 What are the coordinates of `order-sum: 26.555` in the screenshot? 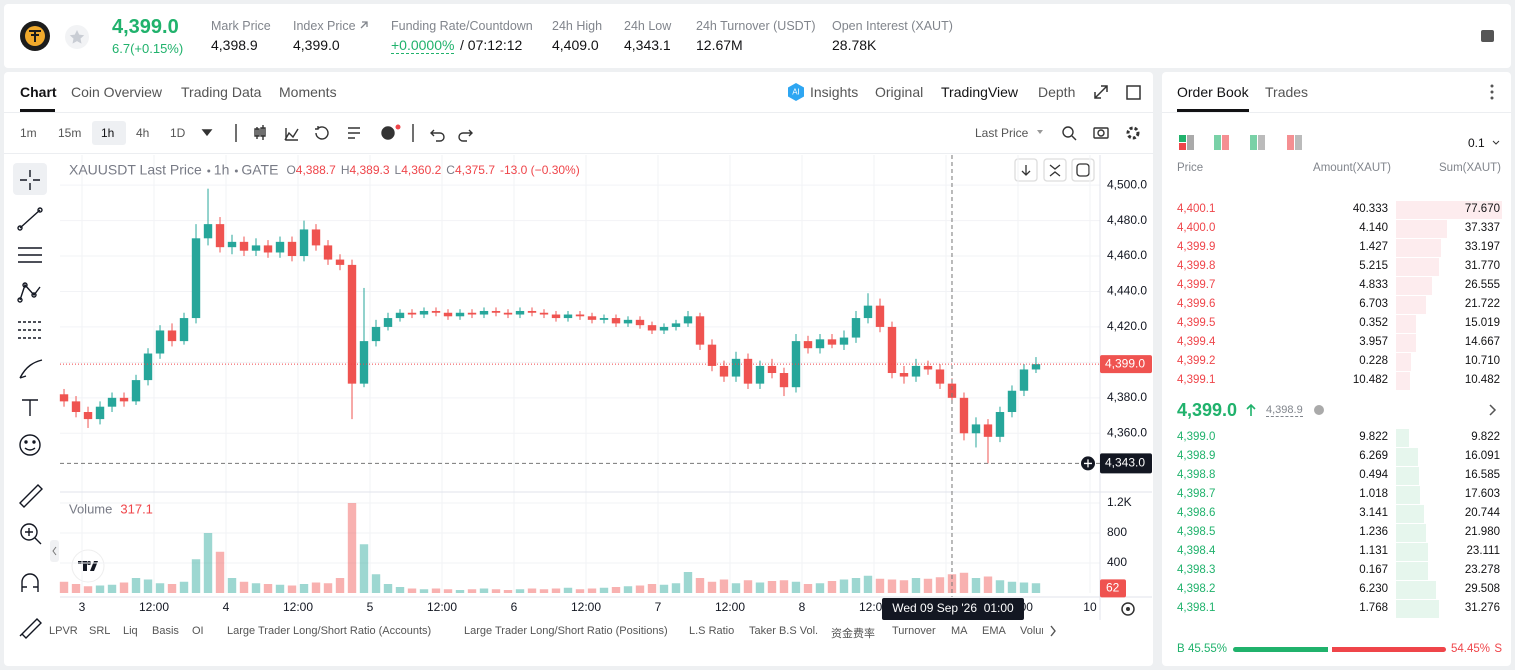 It's located at (1482, 285).